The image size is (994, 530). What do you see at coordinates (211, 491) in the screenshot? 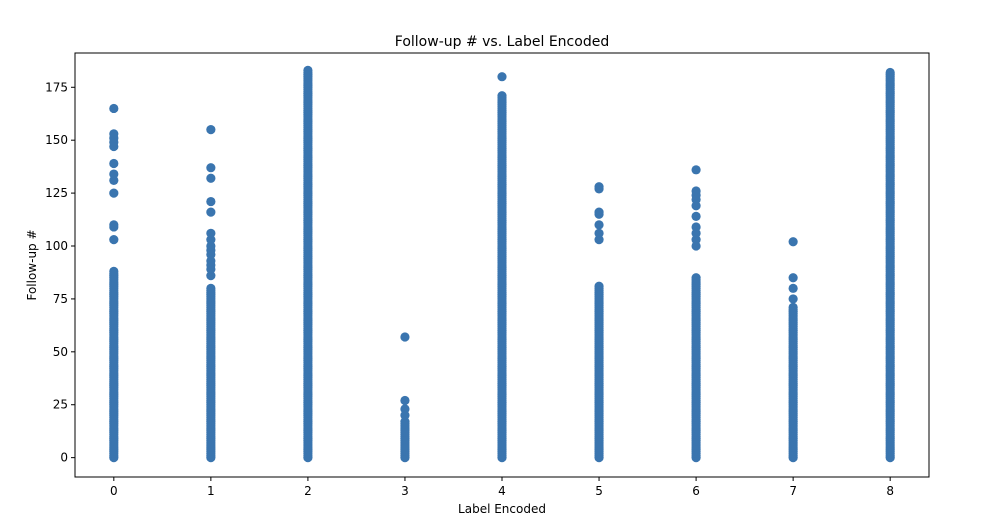
I see `x-tick-label: 1` at bounding box center [211, 491].